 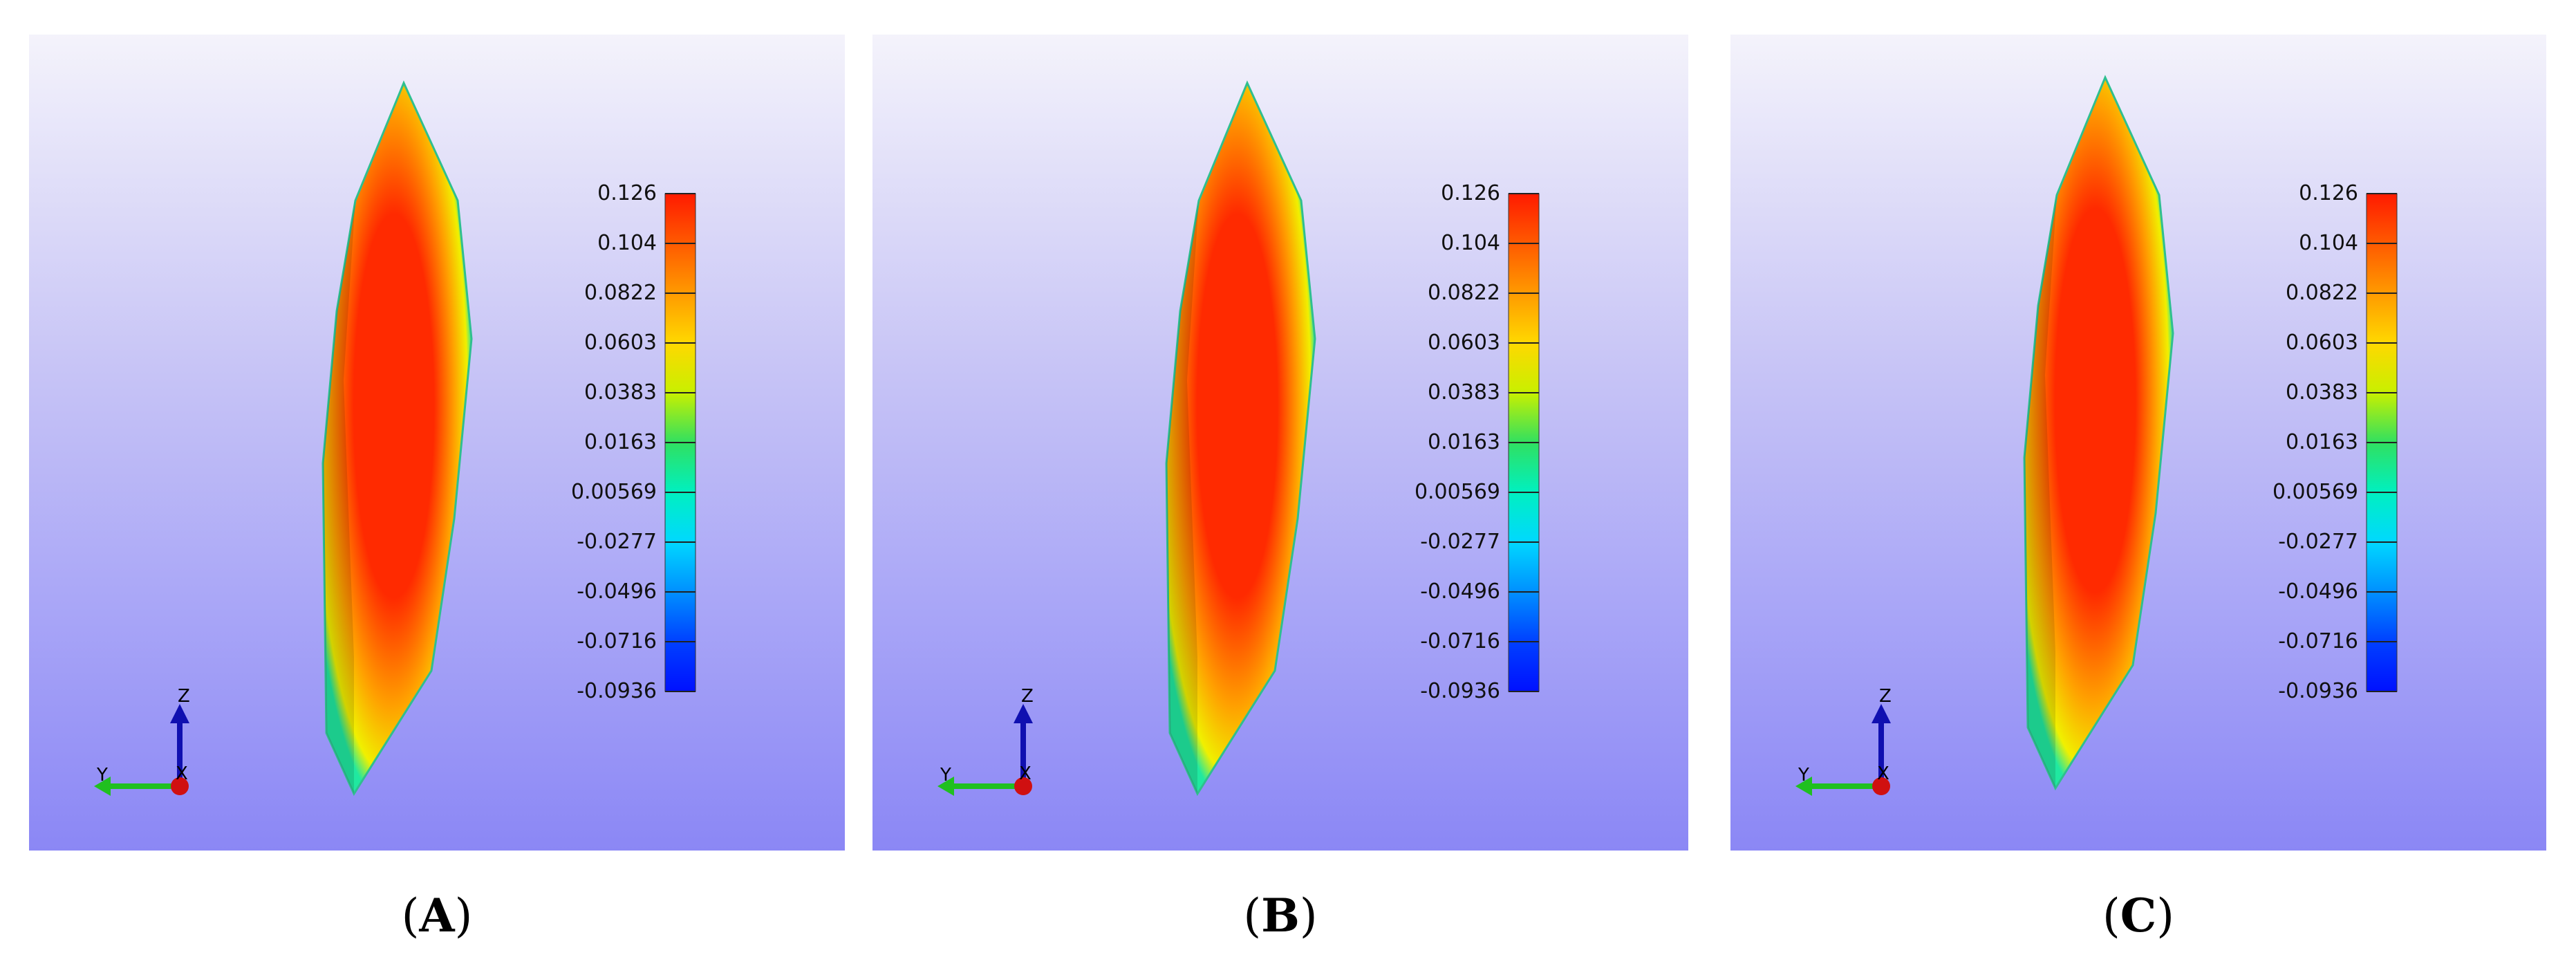 What do you see at coordinates (2138, 916) in the screenshot?
I see `panel-label-c: (C)` at bounding box center [2138, 916].